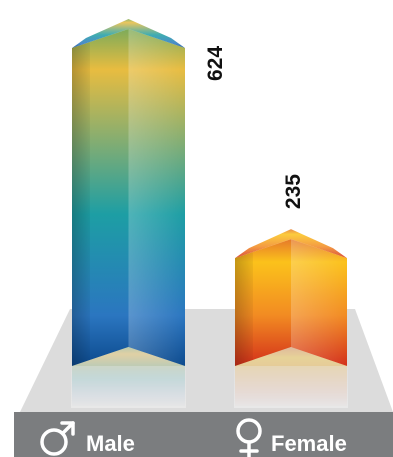  Describe the element at coordinates (254, 127) in the screenshot. I see `value-labels-layer: 624 235` at that location.